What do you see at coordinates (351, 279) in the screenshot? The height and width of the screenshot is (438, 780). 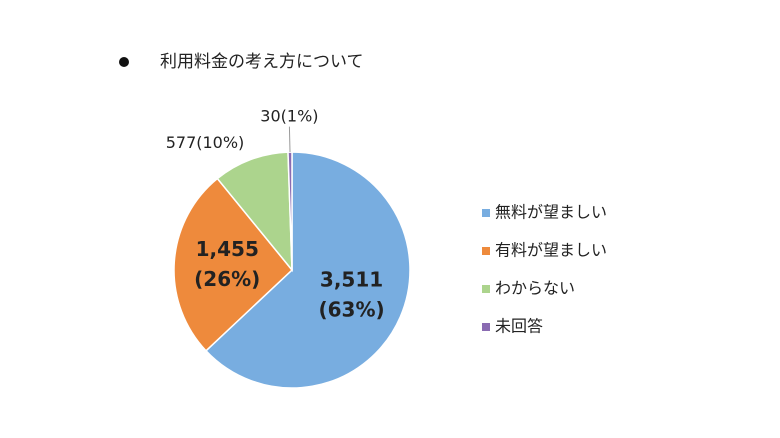 I see `slice-value-label: 3,511` at bounding box center [351, 279].